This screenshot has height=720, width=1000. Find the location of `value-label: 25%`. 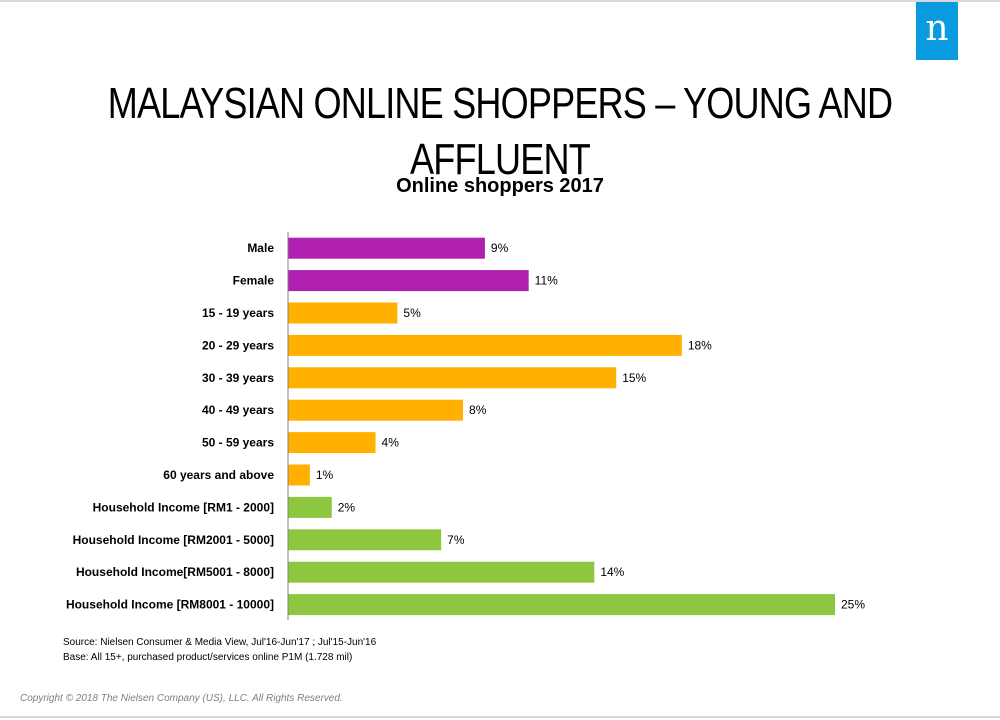

value-label: 25% is located at coordinates (853, 605).